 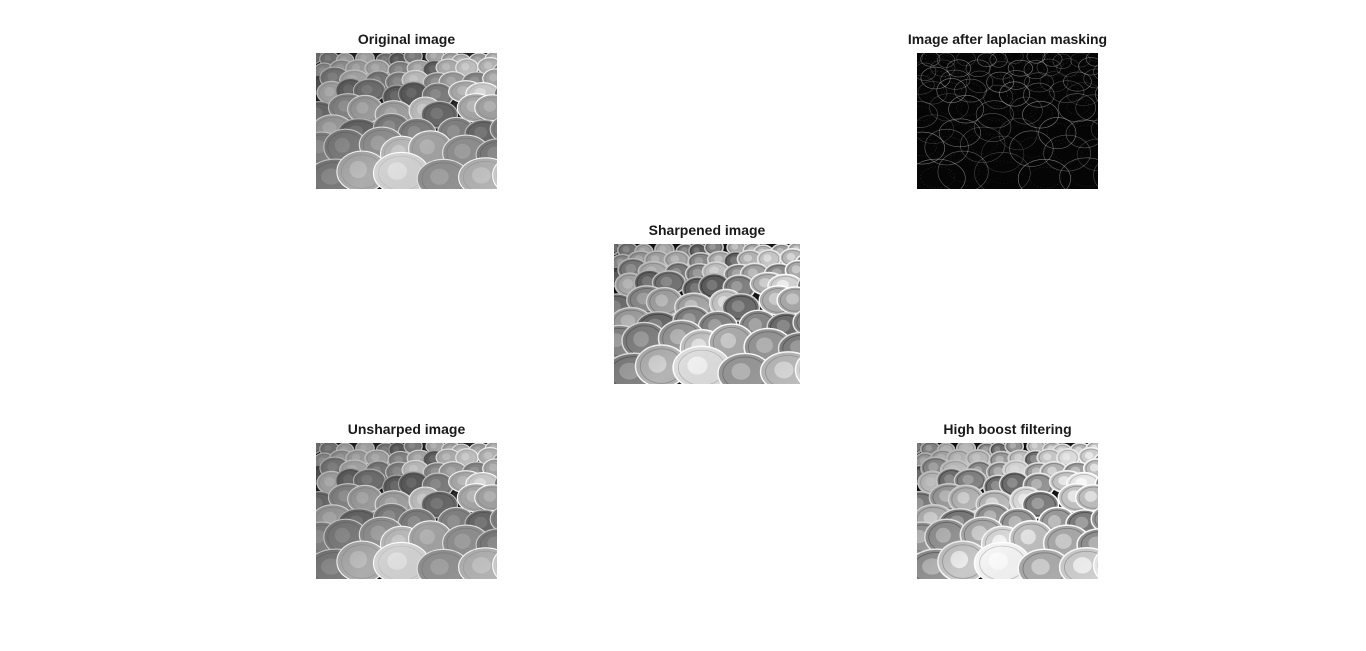 I want to click on panel-title: Sharpened image, so click(x=707, y=230).